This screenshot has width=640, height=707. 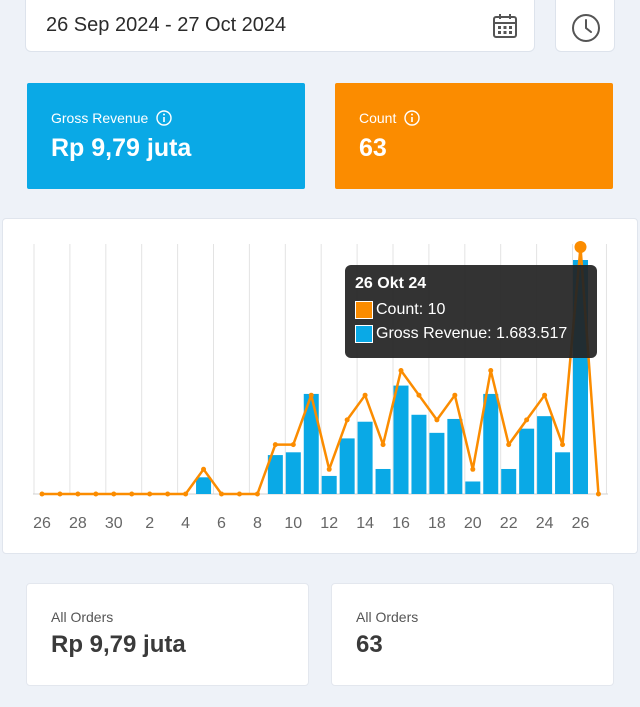 What do you see at coordinates (257, 523) in the screenshot?
I see `x-tick-label: 8` at bounding box center [257, 523].